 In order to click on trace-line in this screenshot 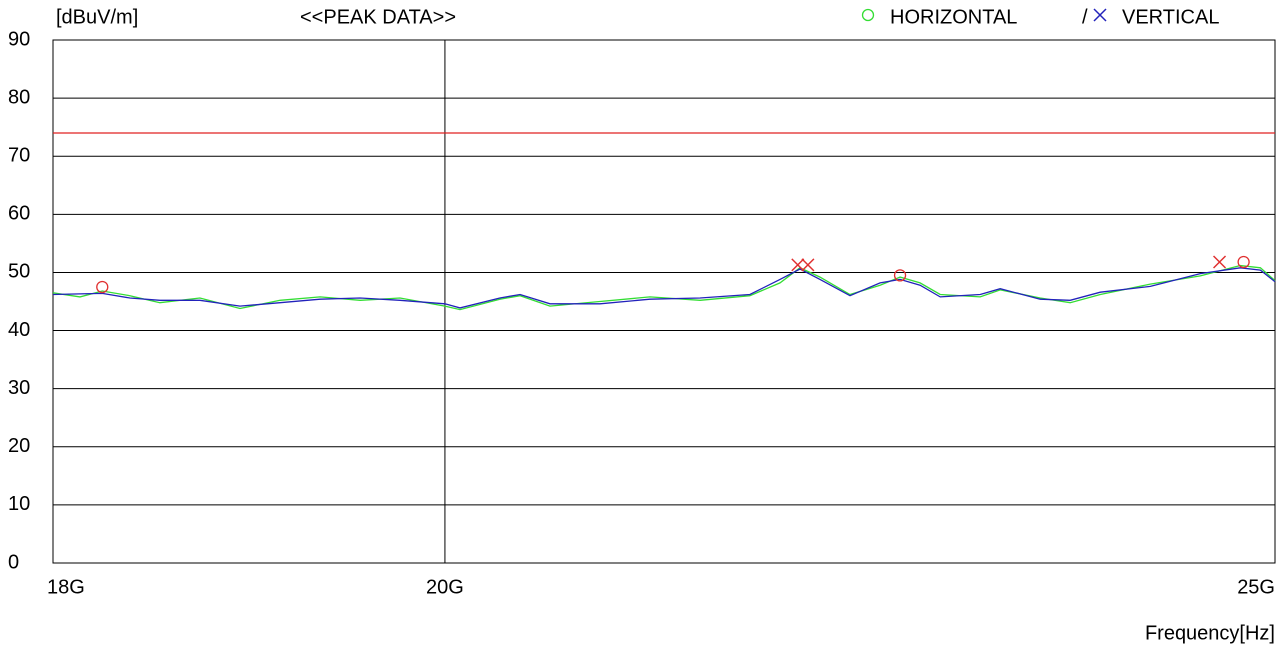, I will do `click(664, 288)`.